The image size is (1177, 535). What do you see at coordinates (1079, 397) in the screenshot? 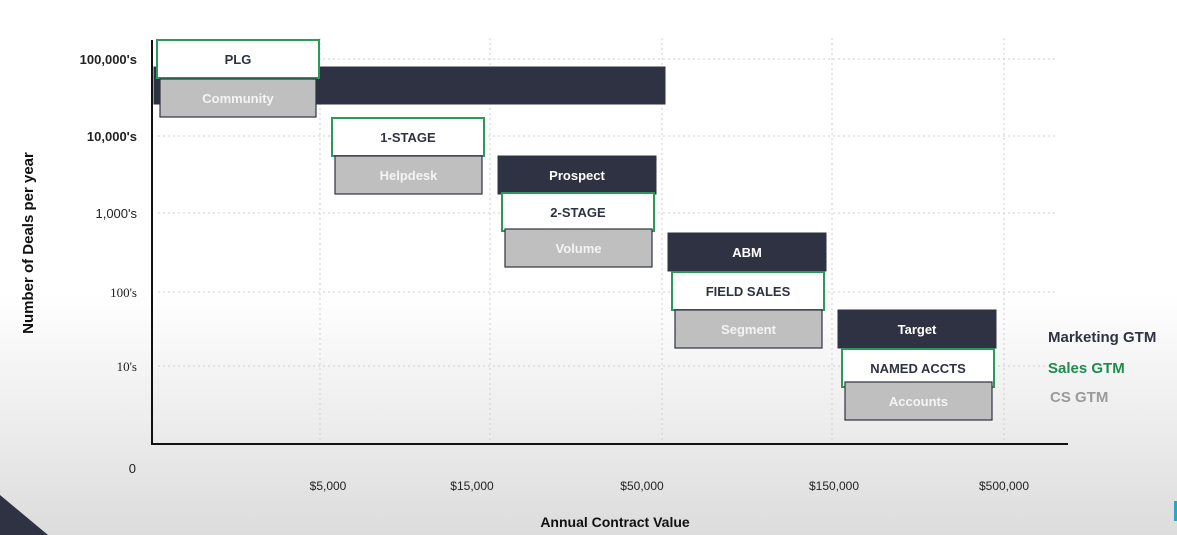
I see `legend-item: CS GTM` at bounding box center [1079, 397].